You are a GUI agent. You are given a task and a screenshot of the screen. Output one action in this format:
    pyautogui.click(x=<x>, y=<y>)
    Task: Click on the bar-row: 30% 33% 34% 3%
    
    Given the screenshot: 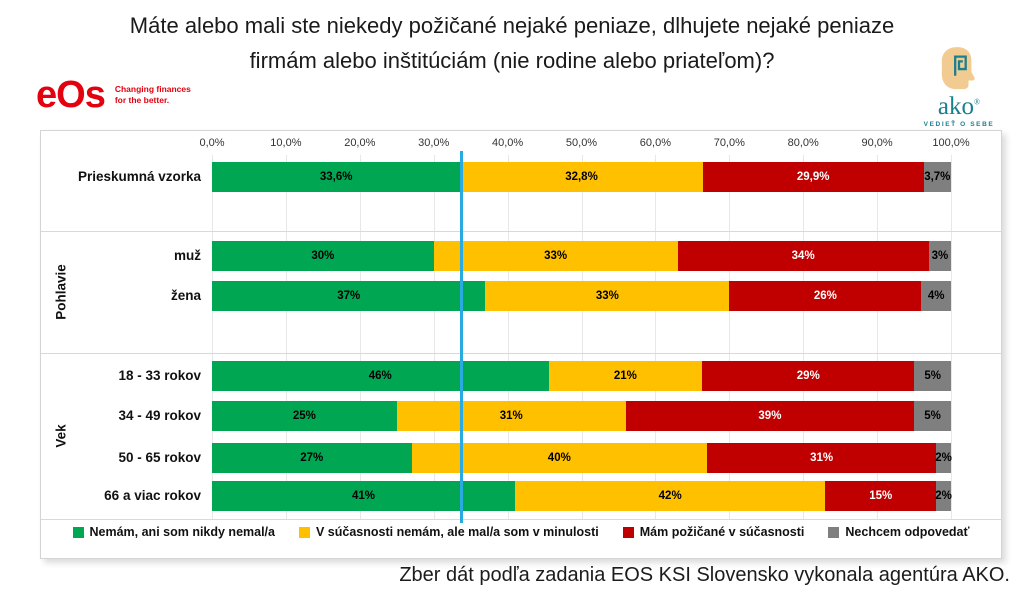 What is the action you would take?
    pyautogui.click(x=581, y=256)
    